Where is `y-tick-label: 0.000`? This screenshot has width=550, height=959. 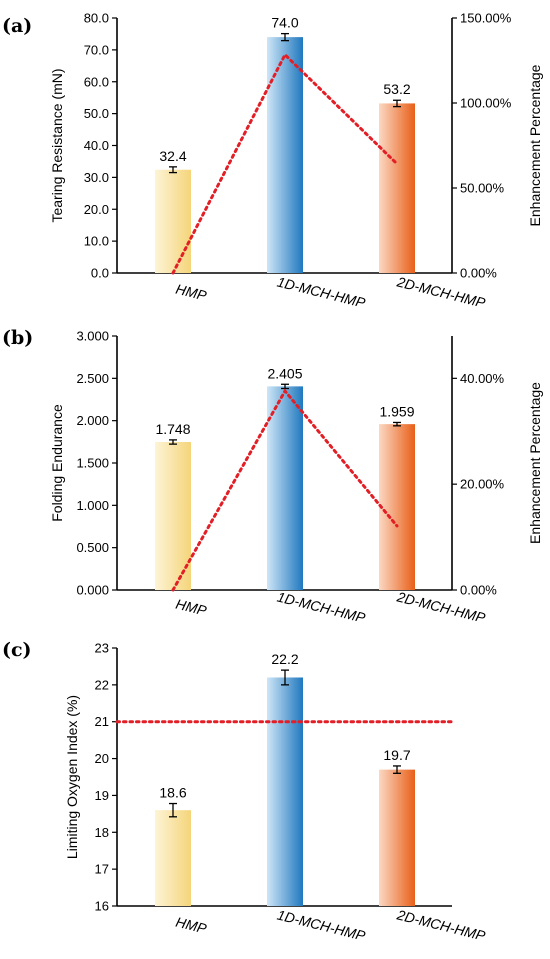 y-tick-label: 0.000 is located at coordinates (92, 590).